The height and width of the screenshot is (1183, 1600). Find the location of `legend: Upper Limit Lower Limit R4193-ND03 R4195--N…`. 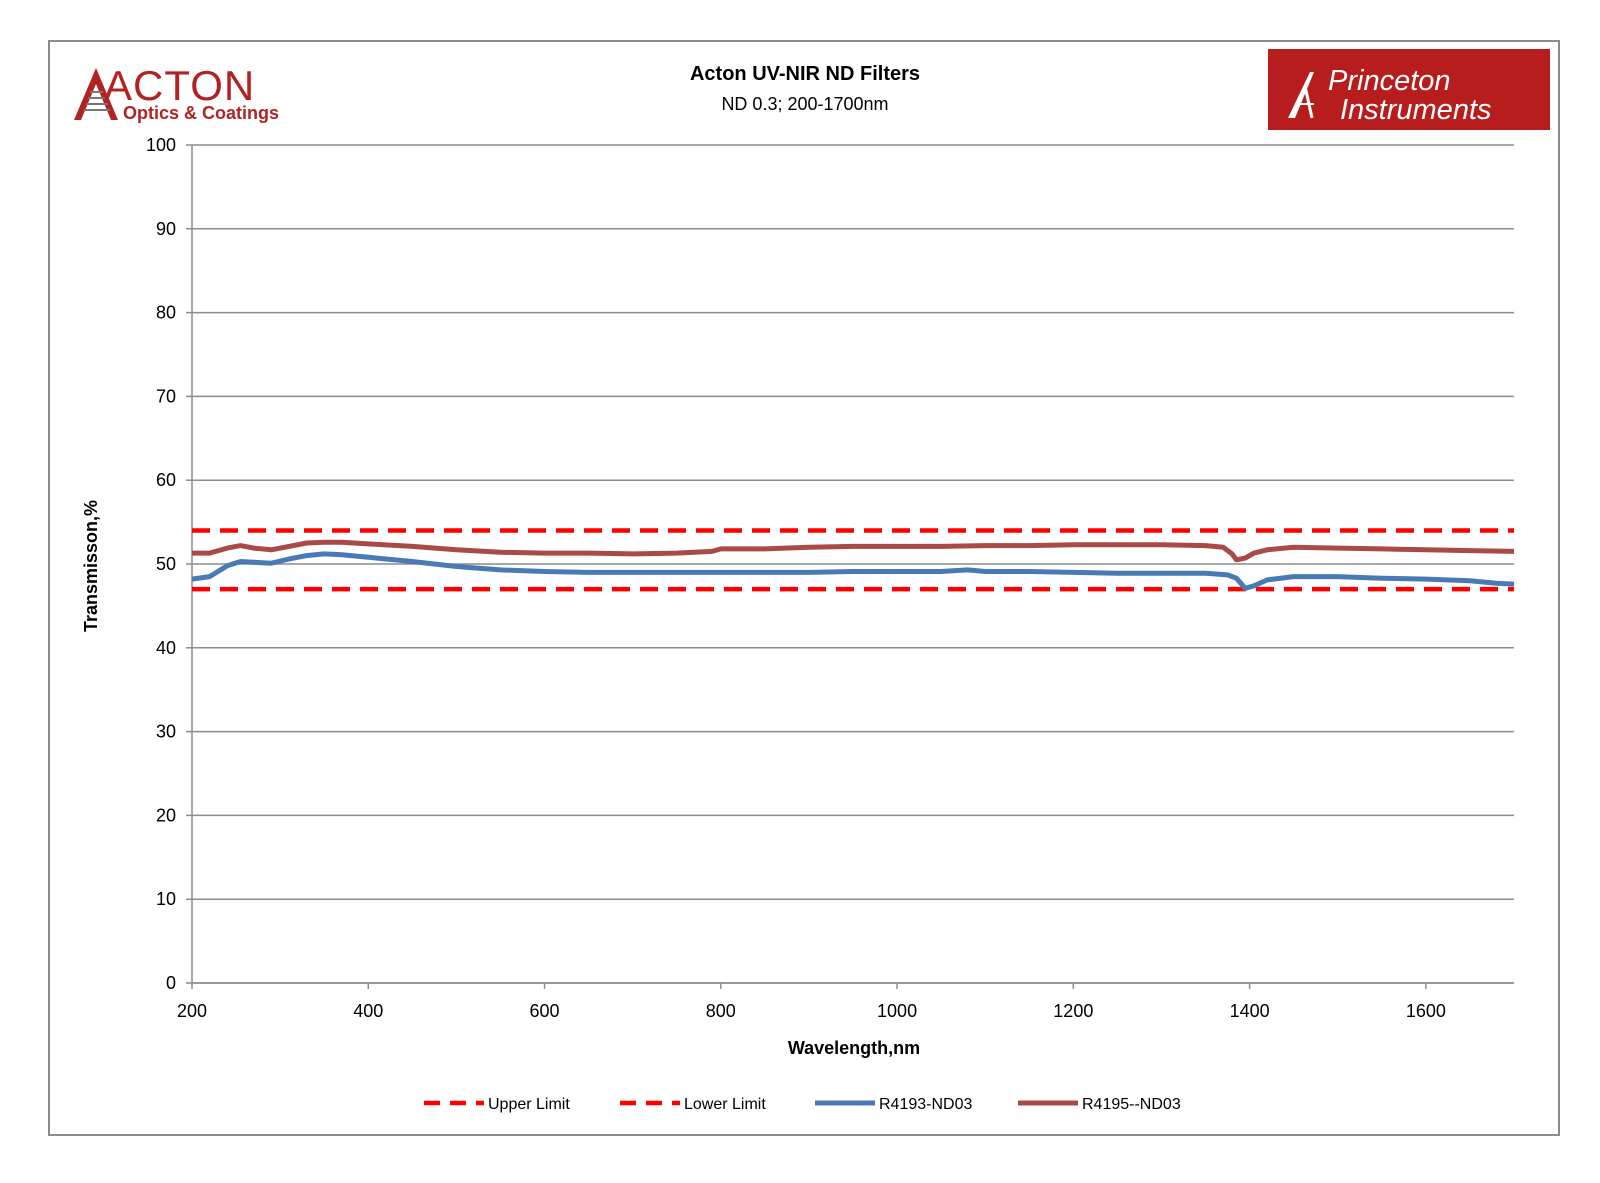

legend: Upper Limit Lower Limit R4193-ND03 R4195--N… is located at coordinates (802, 1104).